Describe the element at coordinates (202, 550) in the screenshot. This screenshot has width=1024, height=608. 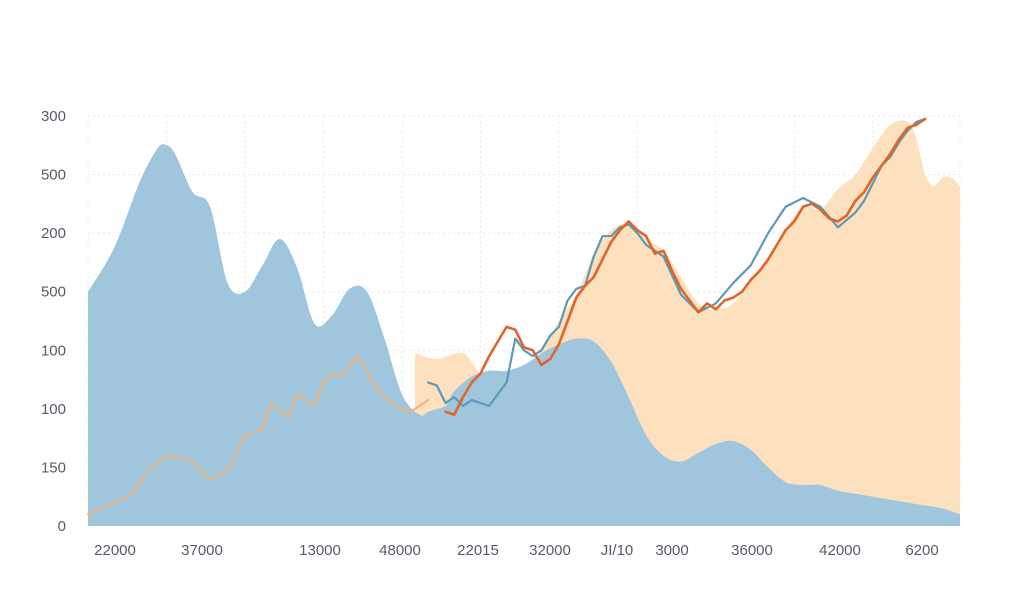
I see `x-tick-label: 37000` at that location.